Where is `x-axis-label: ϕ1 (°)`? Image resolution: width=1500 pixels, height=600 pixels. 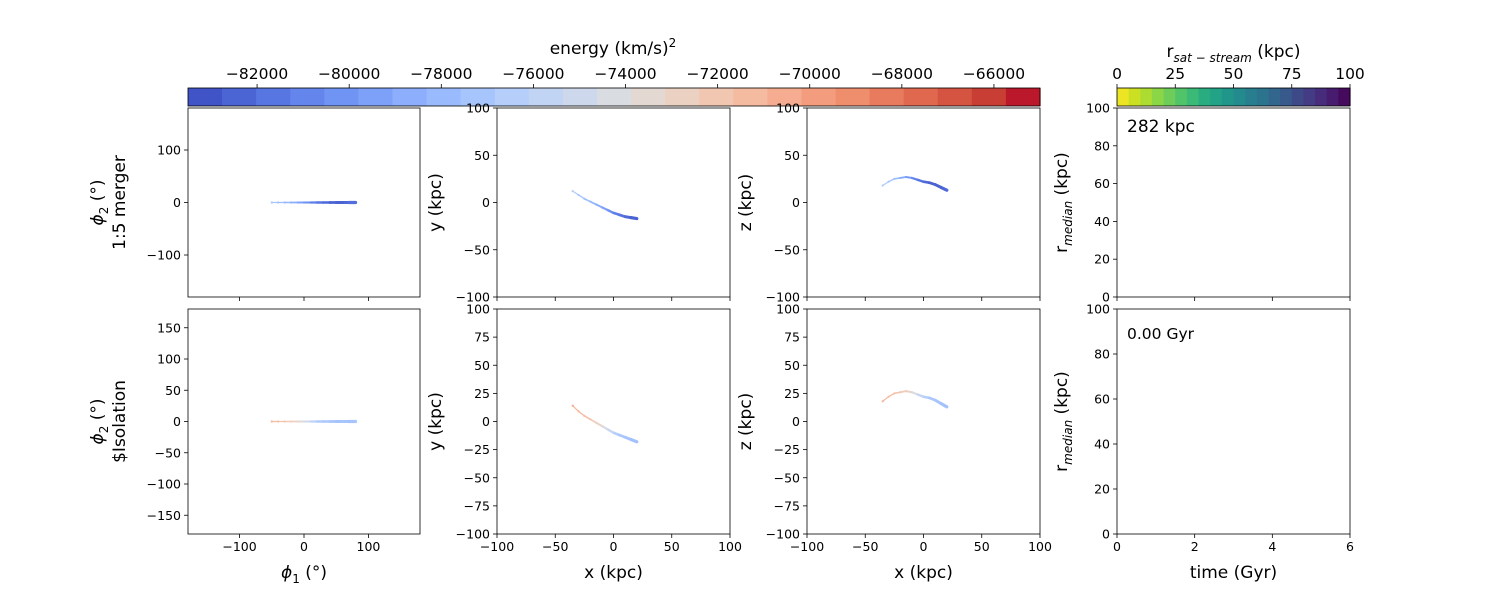 x-axis-label: ϕ1 (°) is located at coordinates (304, 574).